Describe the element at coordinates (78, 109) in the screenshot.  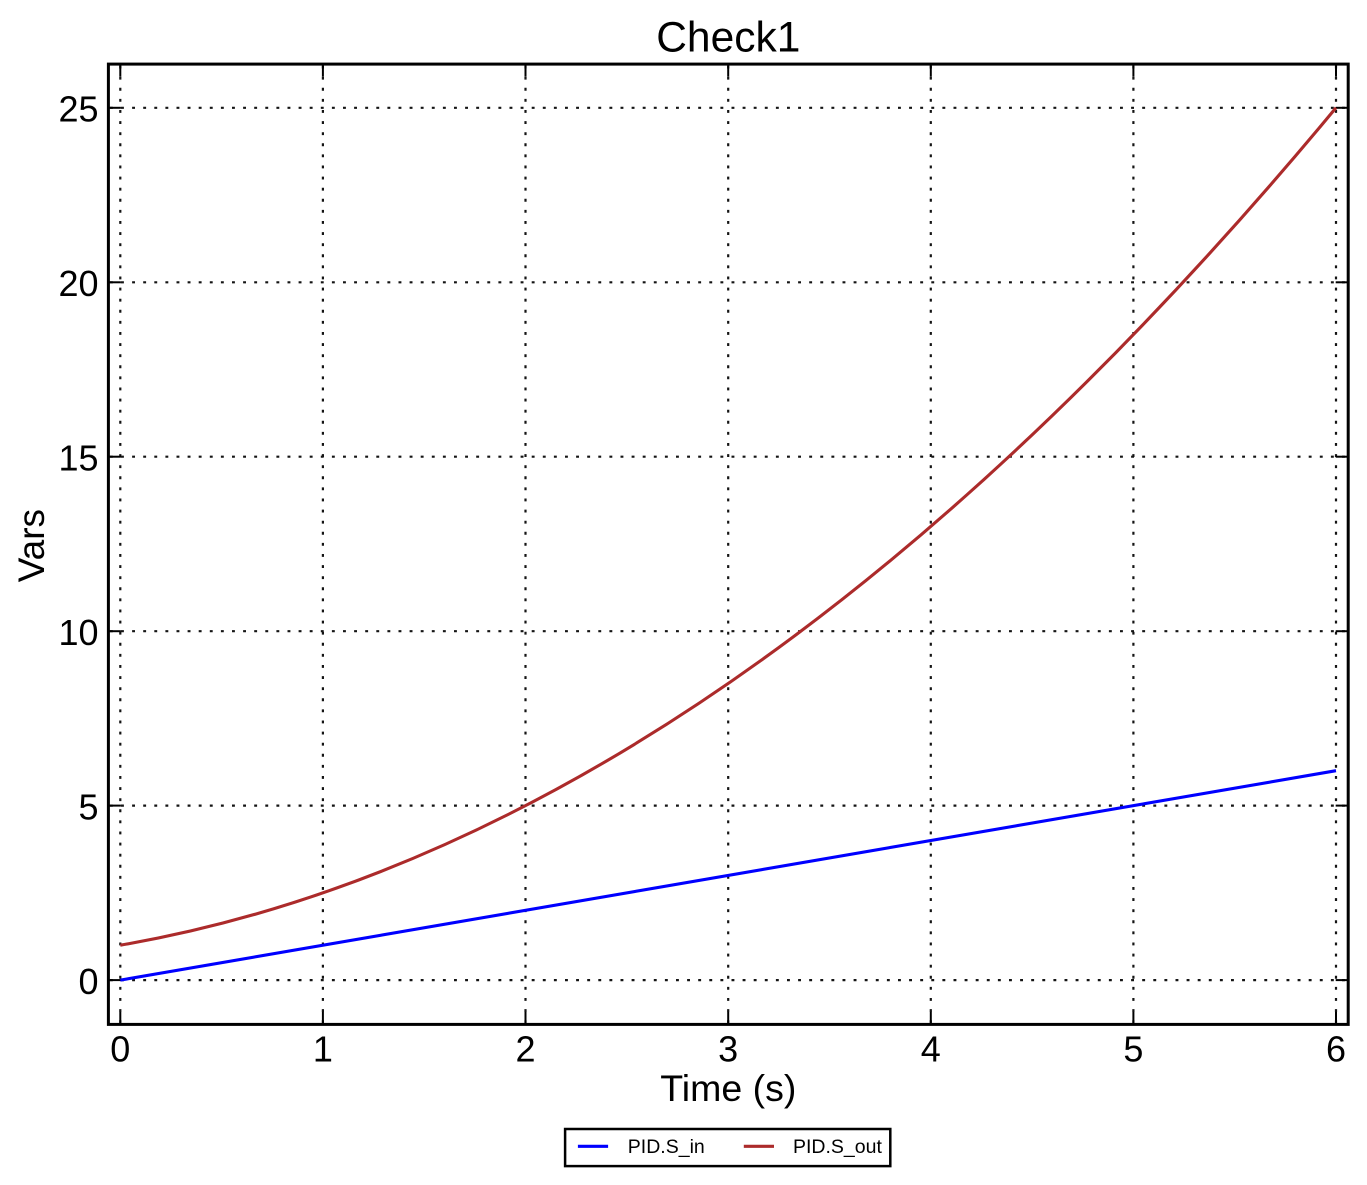
I see `svg-text: 25` at that location.